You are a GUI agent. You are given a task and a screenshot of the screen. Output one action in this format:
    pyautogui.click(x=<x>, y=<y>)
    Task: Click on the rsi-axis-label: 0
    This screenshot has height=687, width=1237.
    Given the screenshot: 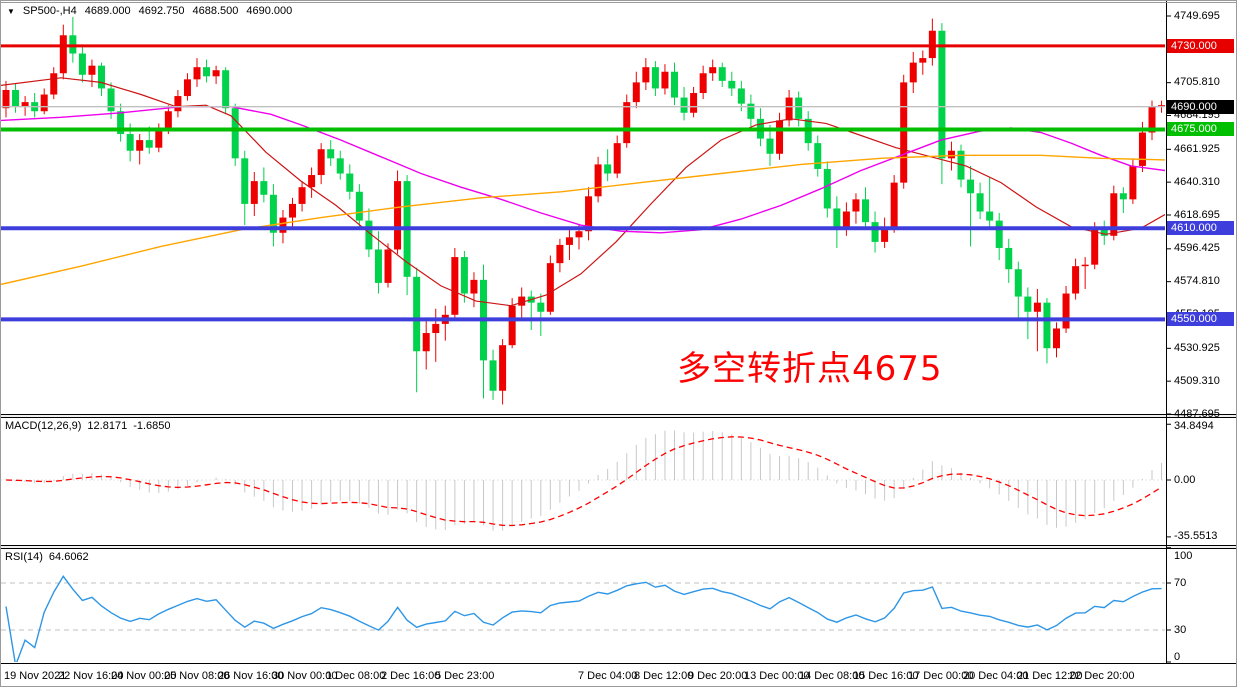 What is the action you would take?
    pyautogui.click(x=1177, y=657)
    